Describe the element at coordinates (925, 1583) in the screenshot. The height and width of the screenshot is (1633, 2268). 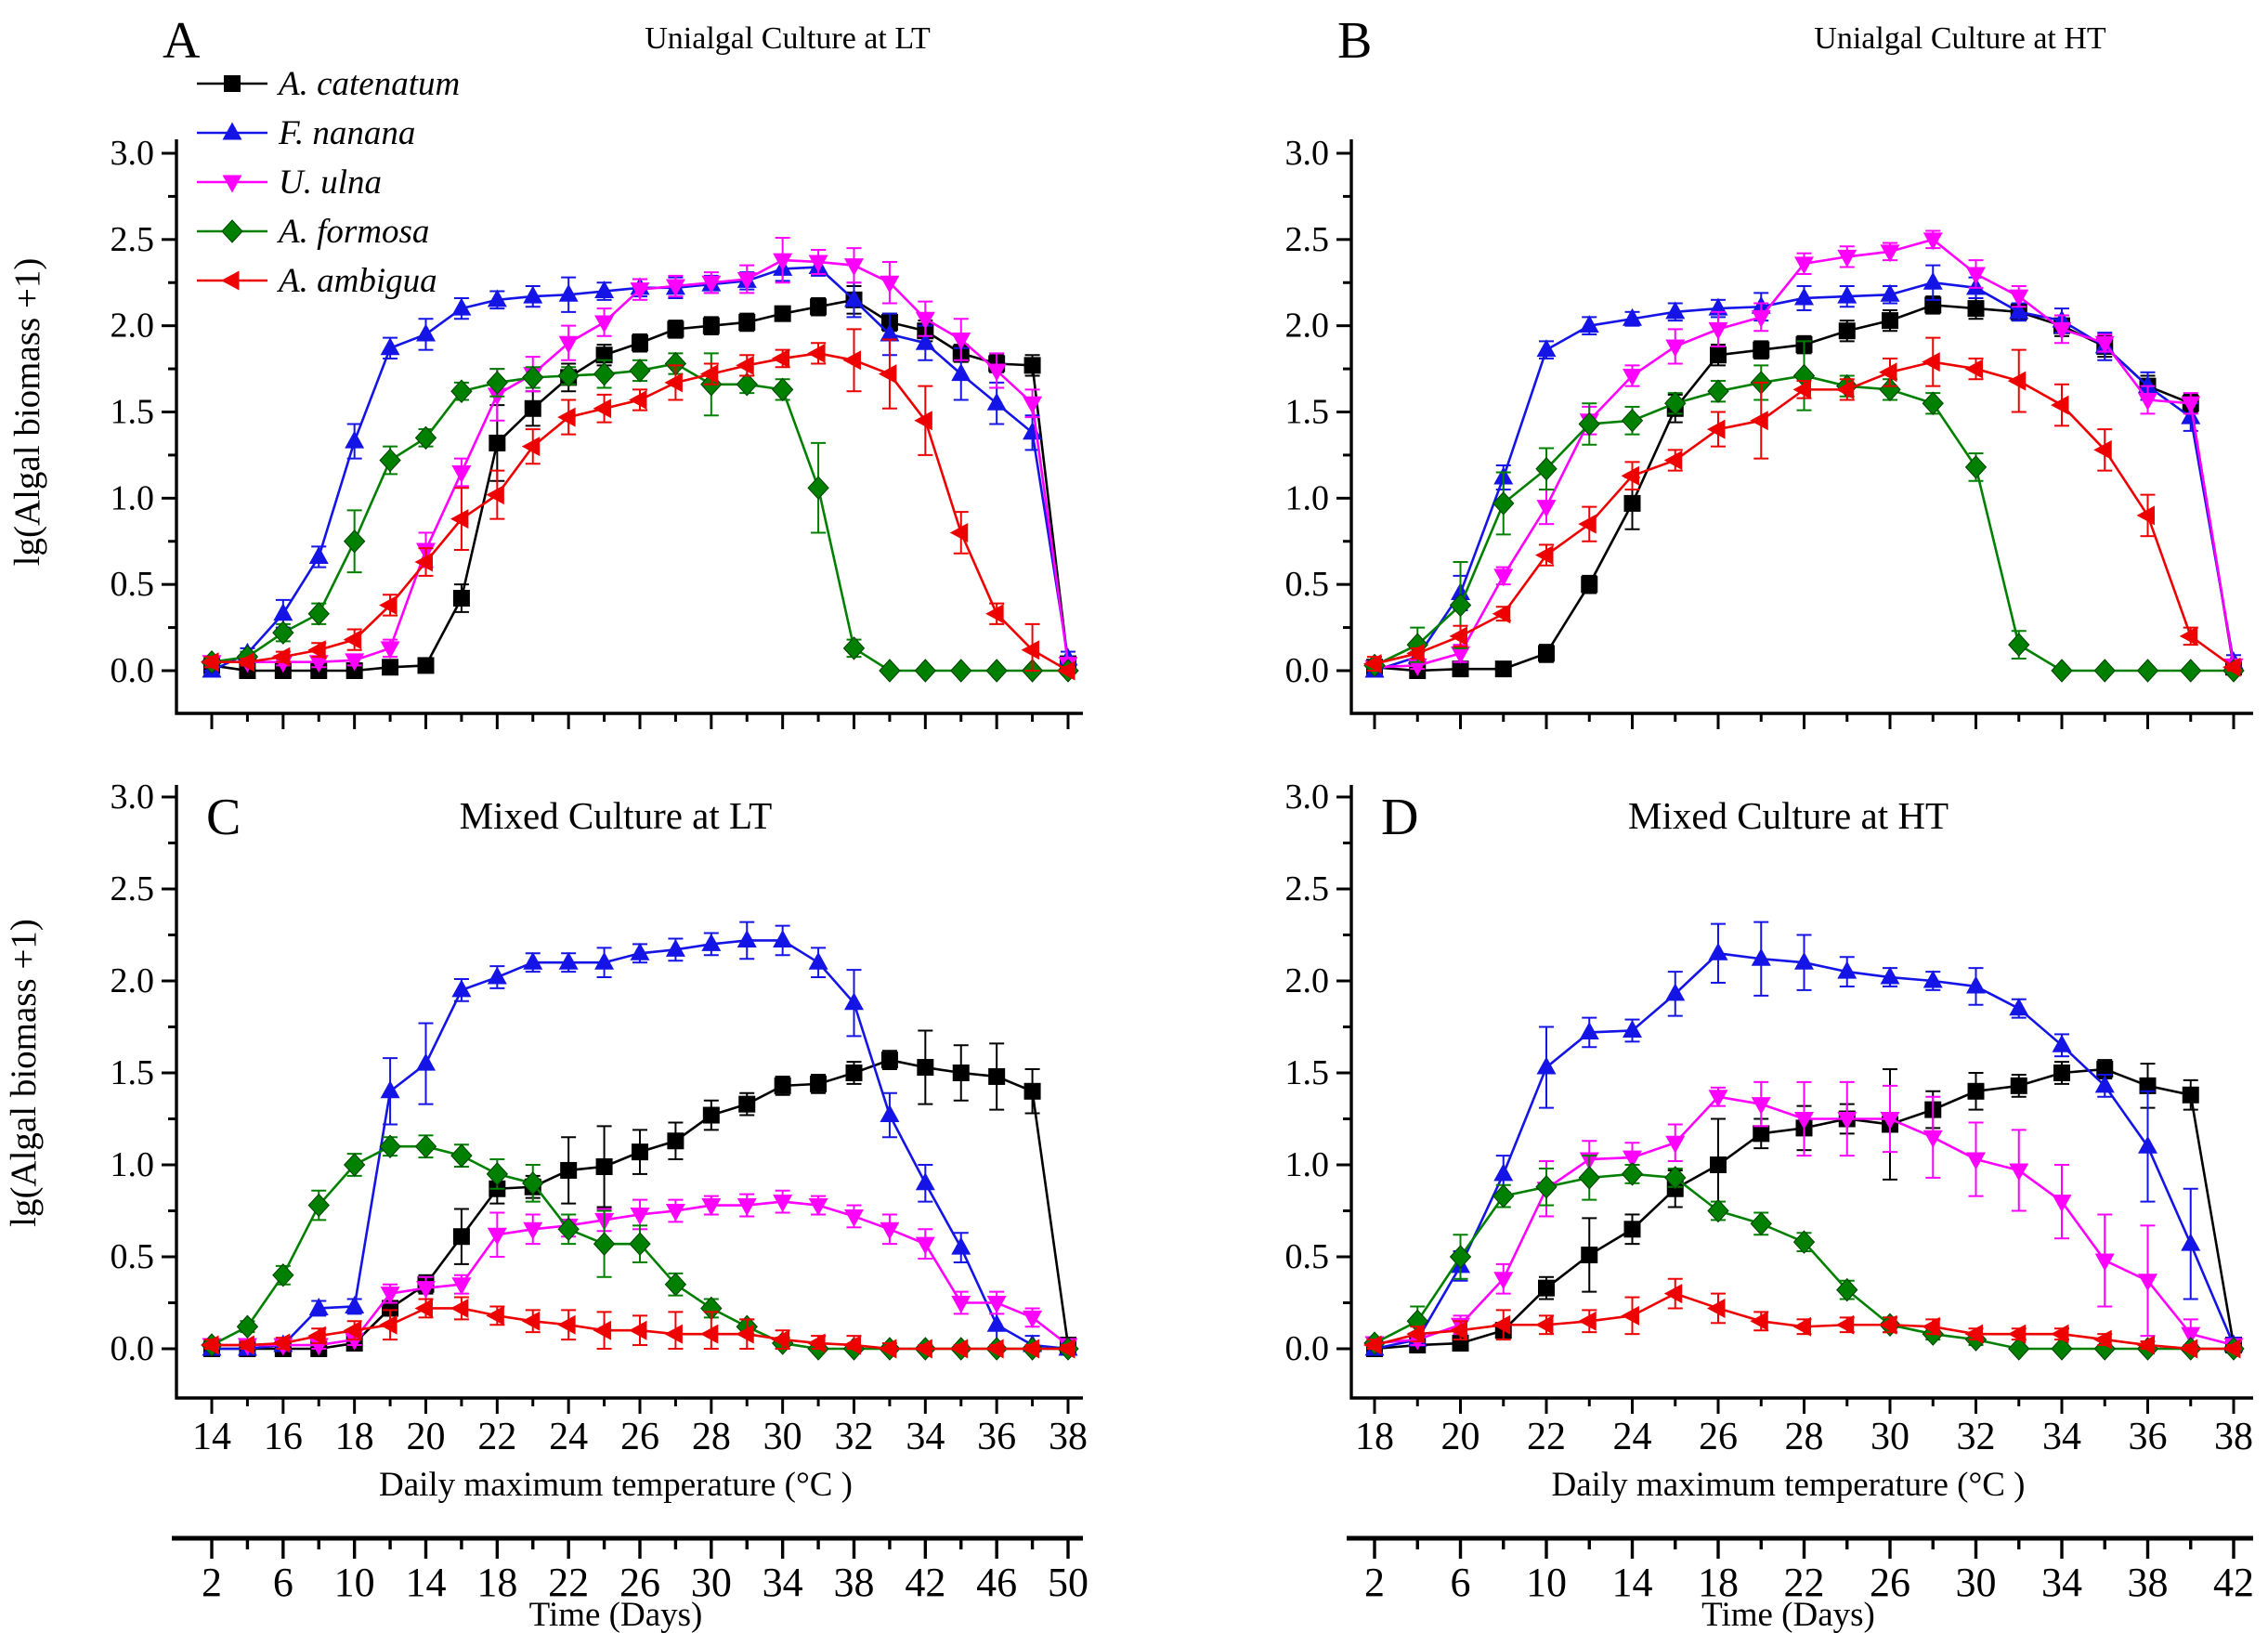
I see `time-tick-label: 42` at that location.